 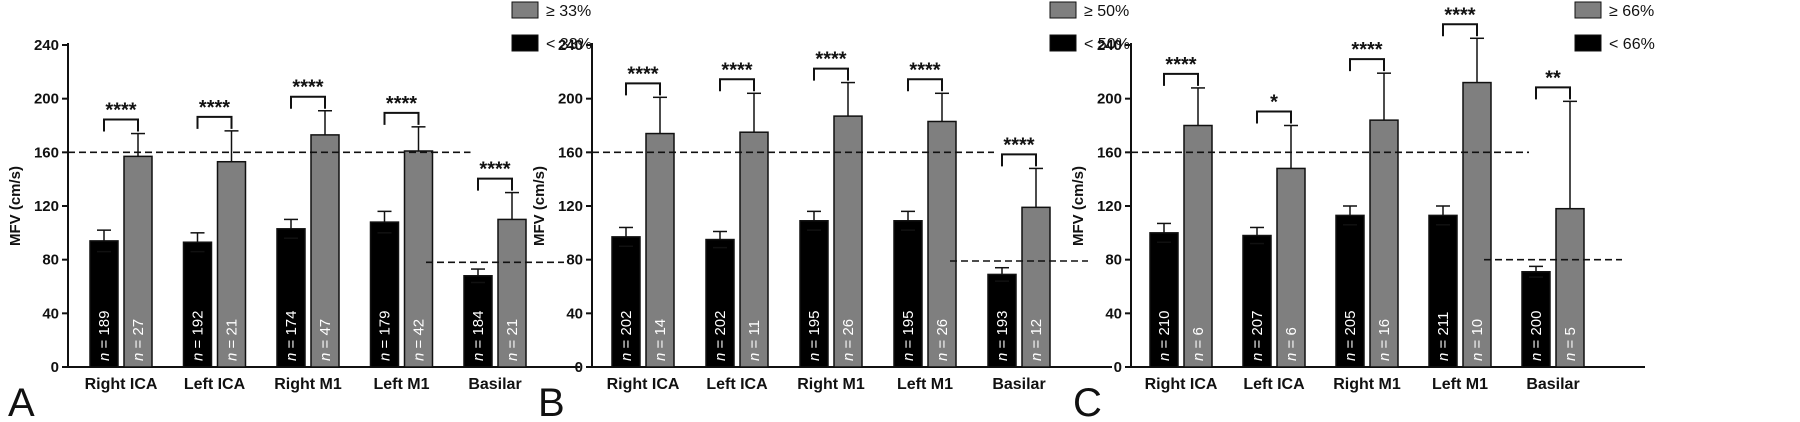 I want to click on bar-n-label: n = 14, so click(x=660, y=340).